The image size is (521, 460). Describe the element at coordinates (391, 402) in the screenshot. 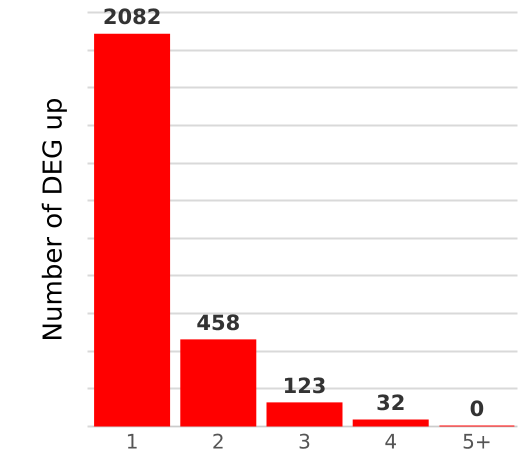

I see `data-label: 32` at that location.